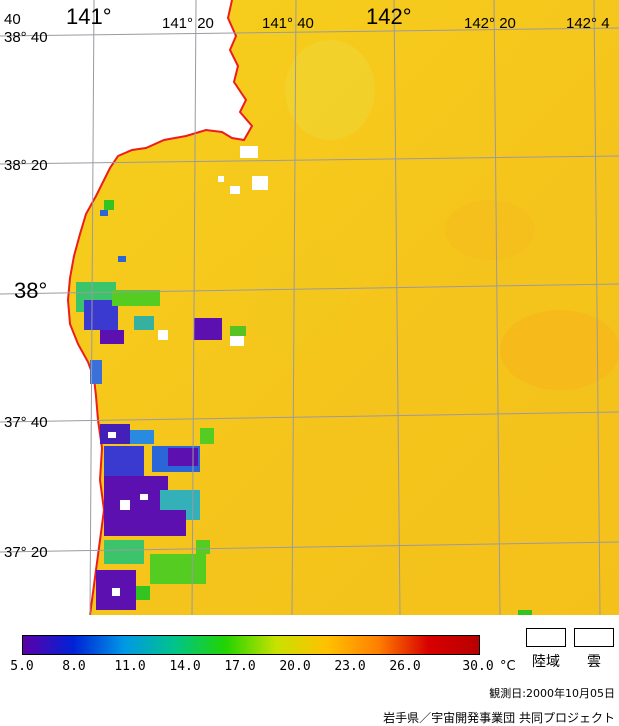 The image size is (619, 726). What do you see at coordinates (405, 666) in the screenshot?
I see `scale-tick: 26.0` at bounding box center [405, 666].